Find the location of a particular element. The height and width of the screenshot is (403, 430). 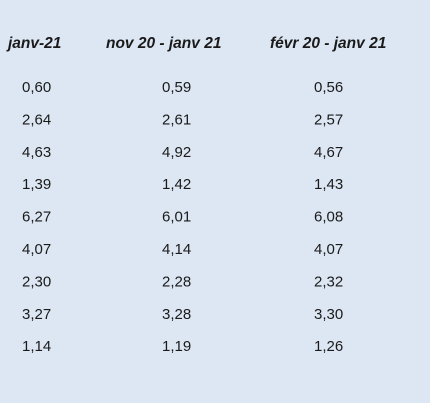

cell: 1,14 is located at coordinates (36, 346).